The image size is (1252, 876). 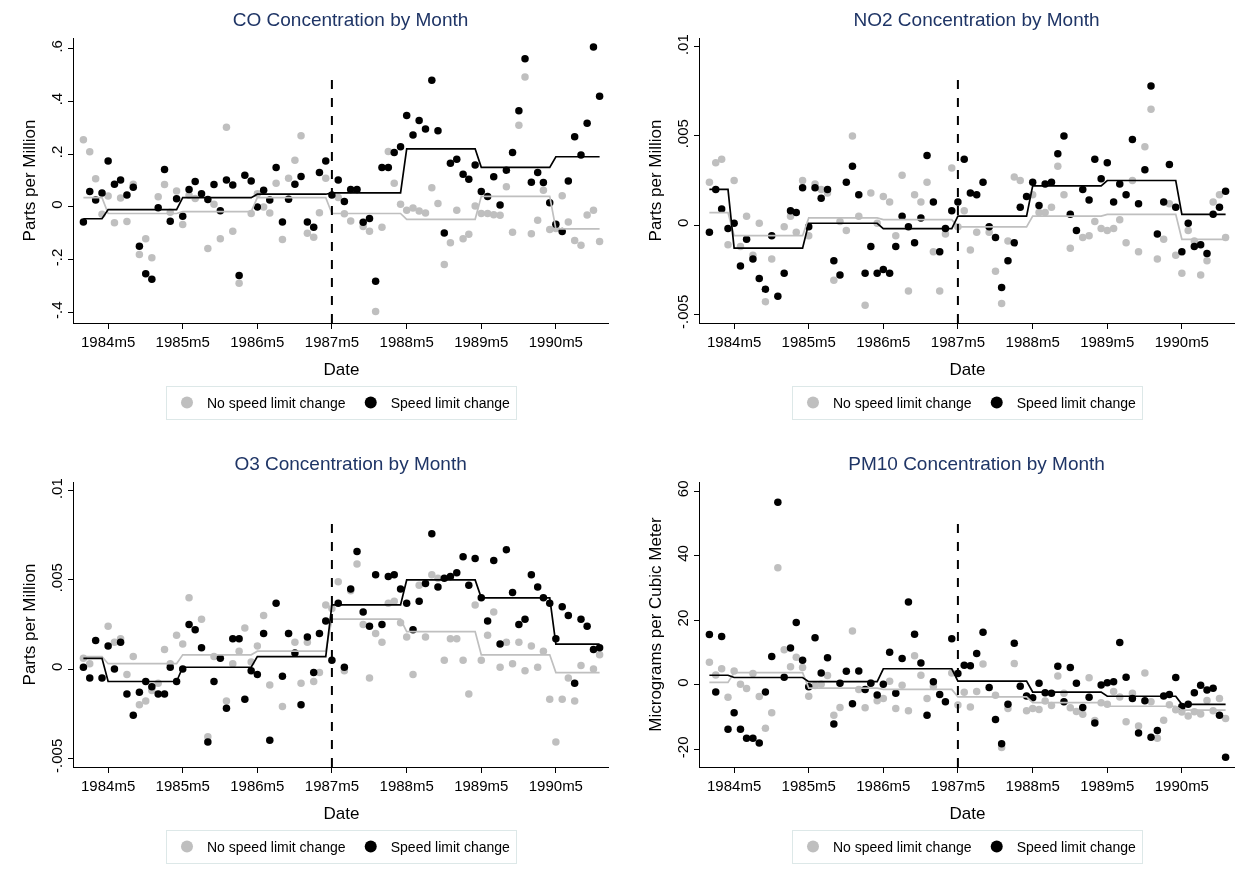 What do you see at coordinates (976, 19) in the screenshot?
I see `chart-title: NO2 Concentration by Month` at bounding box center [976, 19].